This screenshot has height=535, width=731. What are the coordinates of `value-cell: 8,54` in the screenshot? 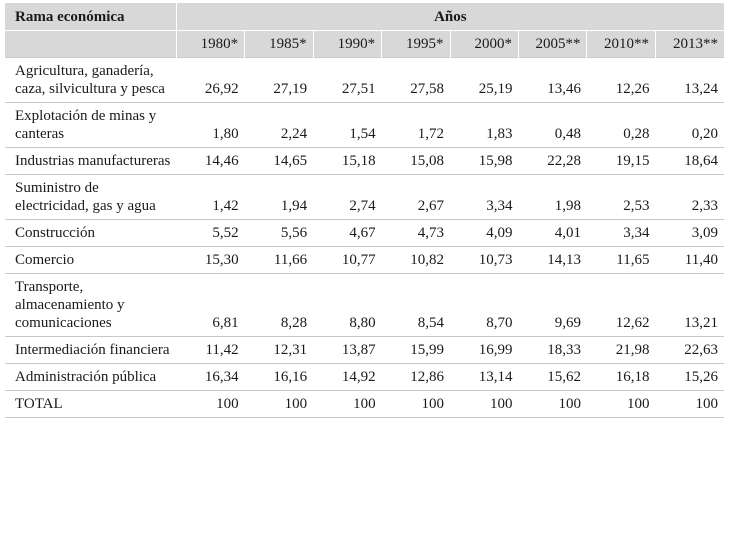 It's located at (431, 323).